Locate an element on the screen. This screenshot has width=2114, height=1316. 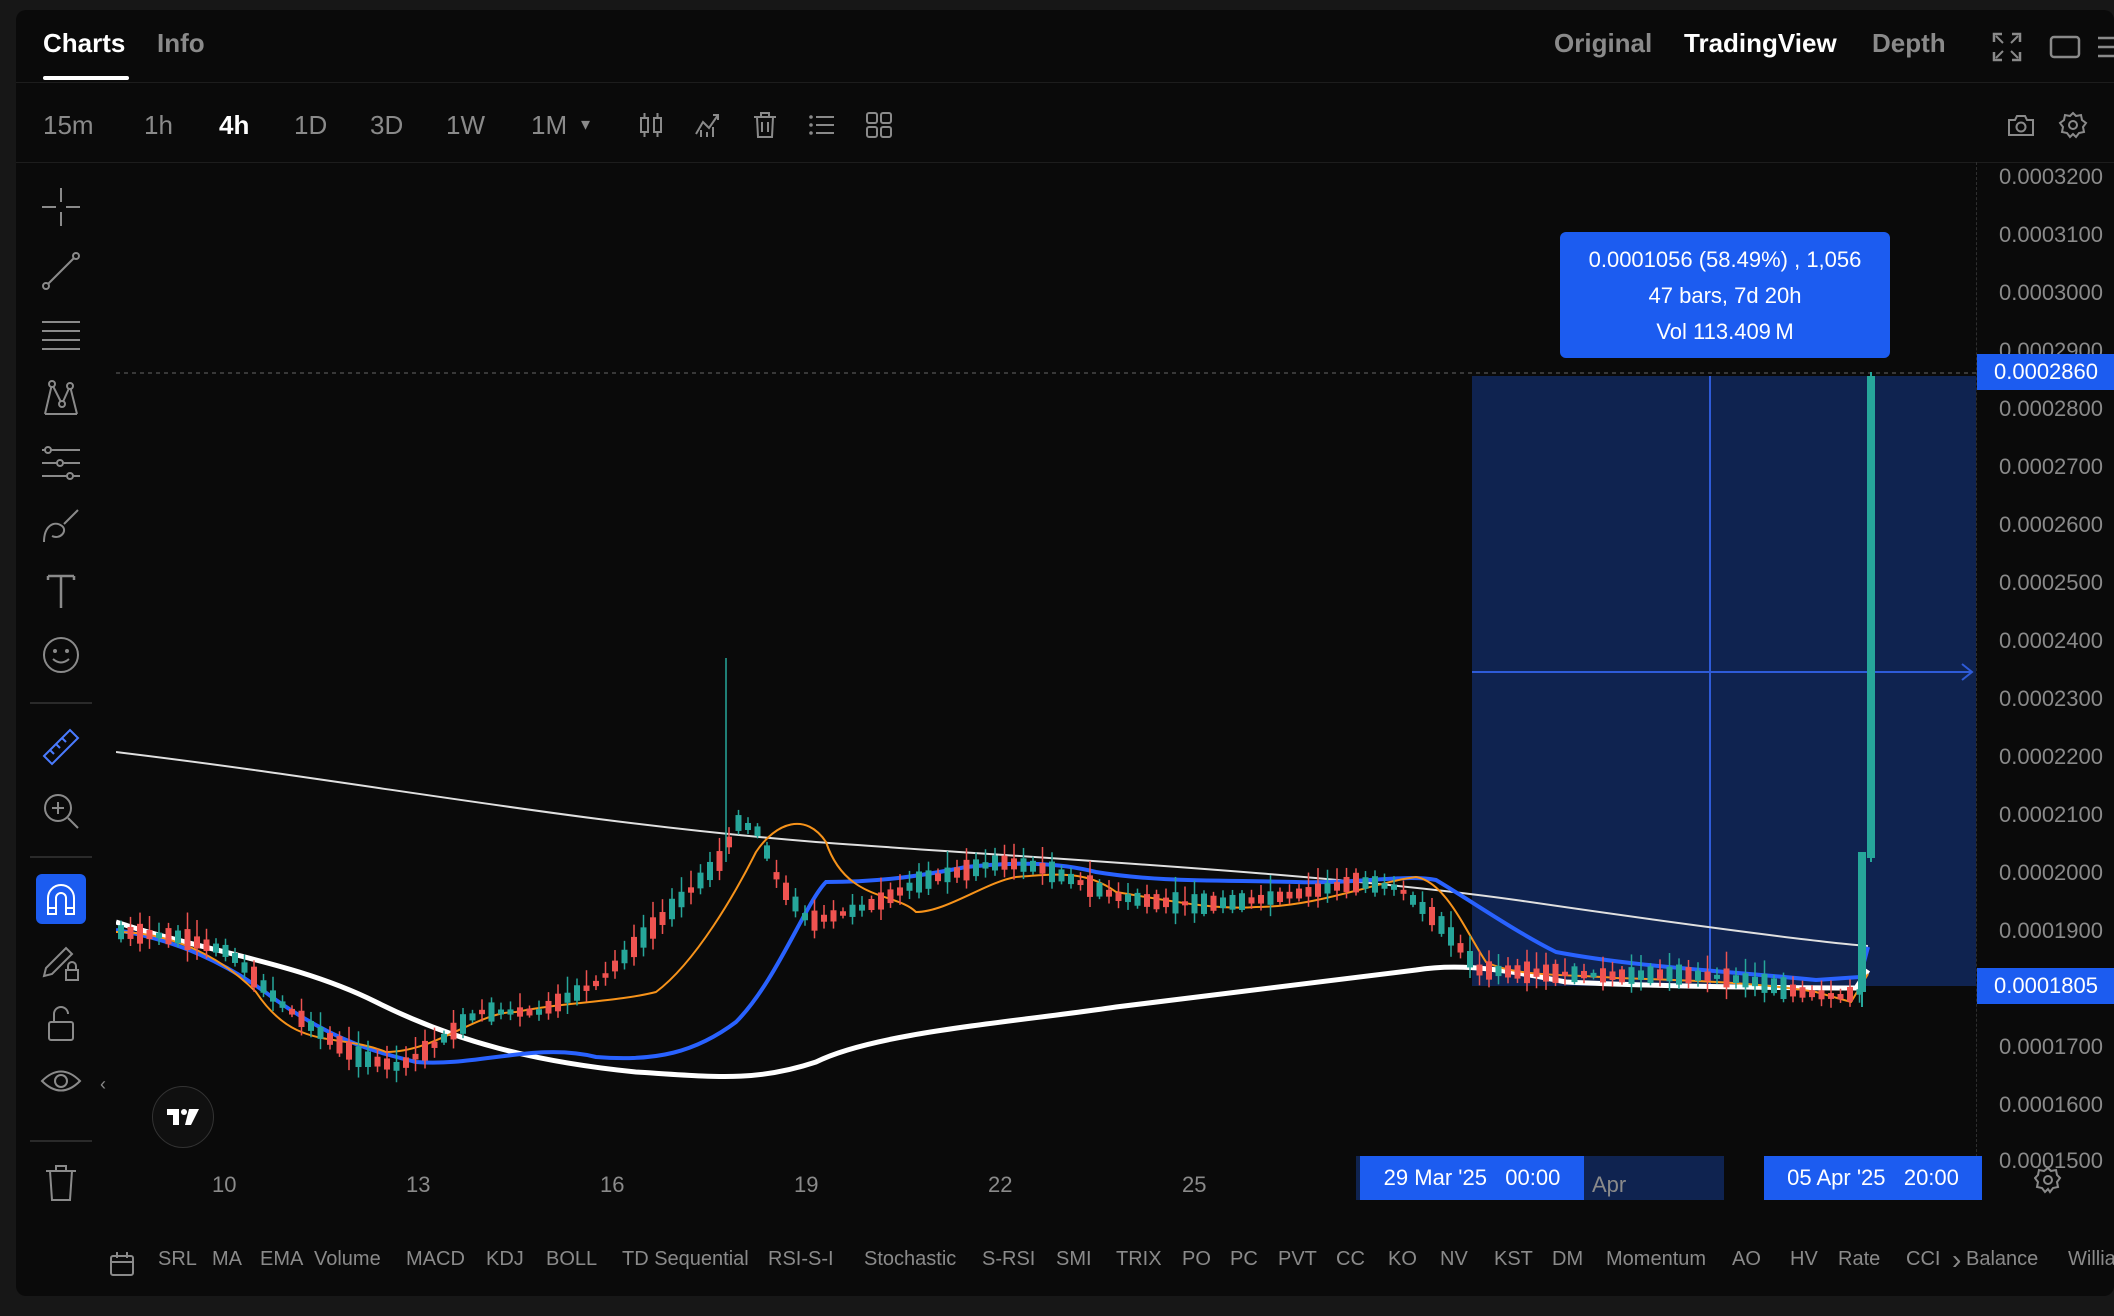
indicator-momentum: Momentum is located at coordinates (1656, 1259).